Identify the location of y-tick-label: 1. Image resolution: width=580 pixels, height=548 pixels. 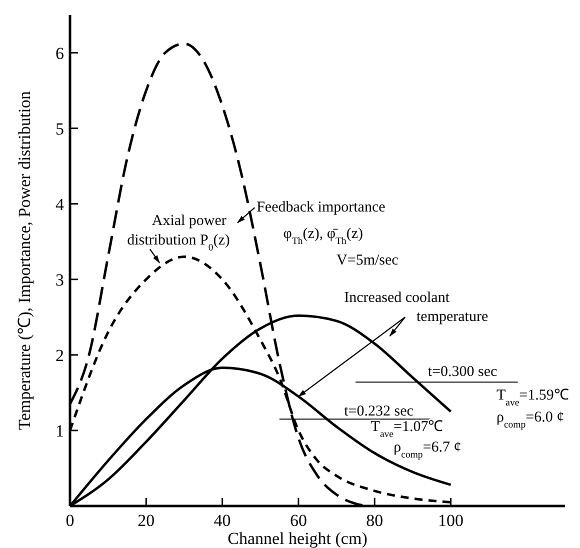
(60, 430).